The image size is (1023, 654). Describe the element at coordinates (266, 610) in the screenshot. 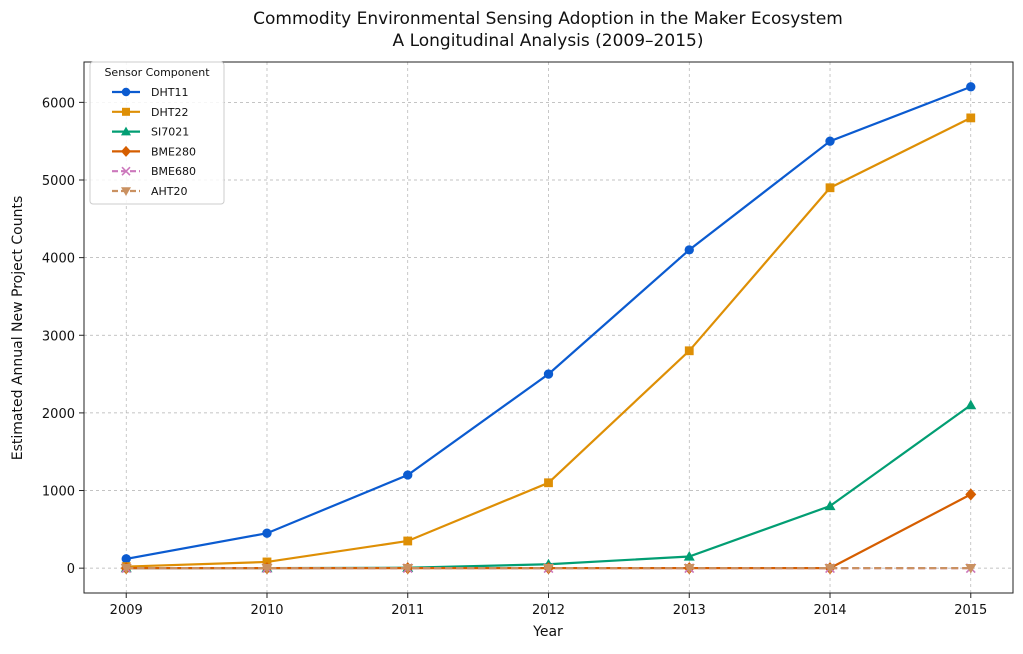

I see `x-tick-label: 2010` at that location.